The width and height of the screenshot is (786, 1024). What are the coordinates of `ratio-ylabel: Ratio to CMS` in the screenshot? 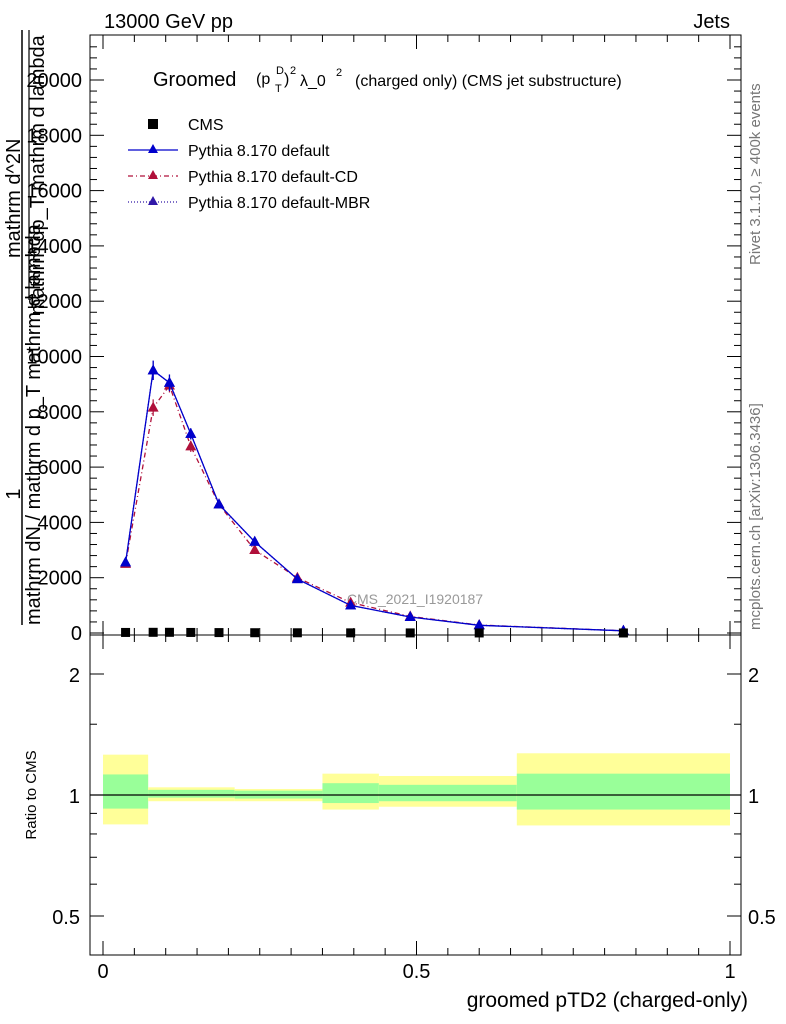 It's located at (31, 794).